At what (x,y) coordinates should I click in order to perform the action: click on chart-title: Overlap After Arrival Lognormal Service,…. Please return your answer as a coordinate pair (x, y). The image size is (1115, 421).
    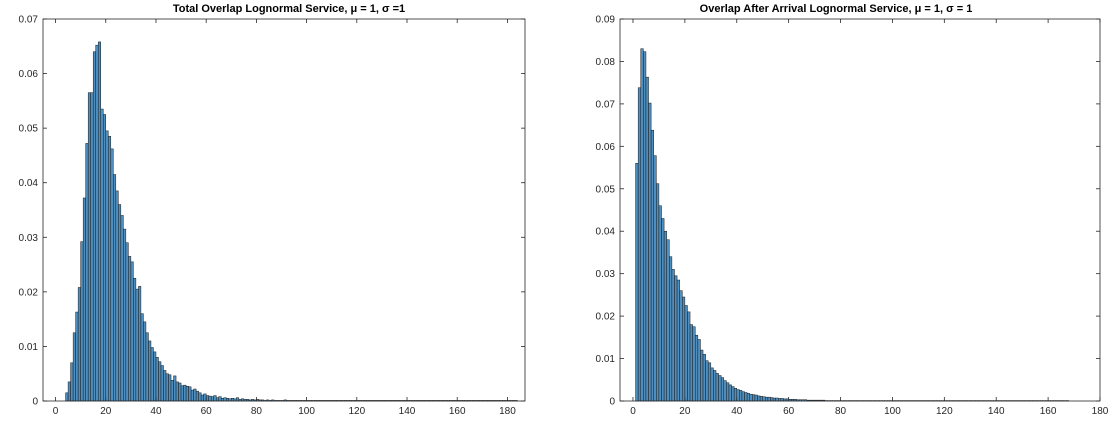
    Looking at the image, I should click on (836, 9).